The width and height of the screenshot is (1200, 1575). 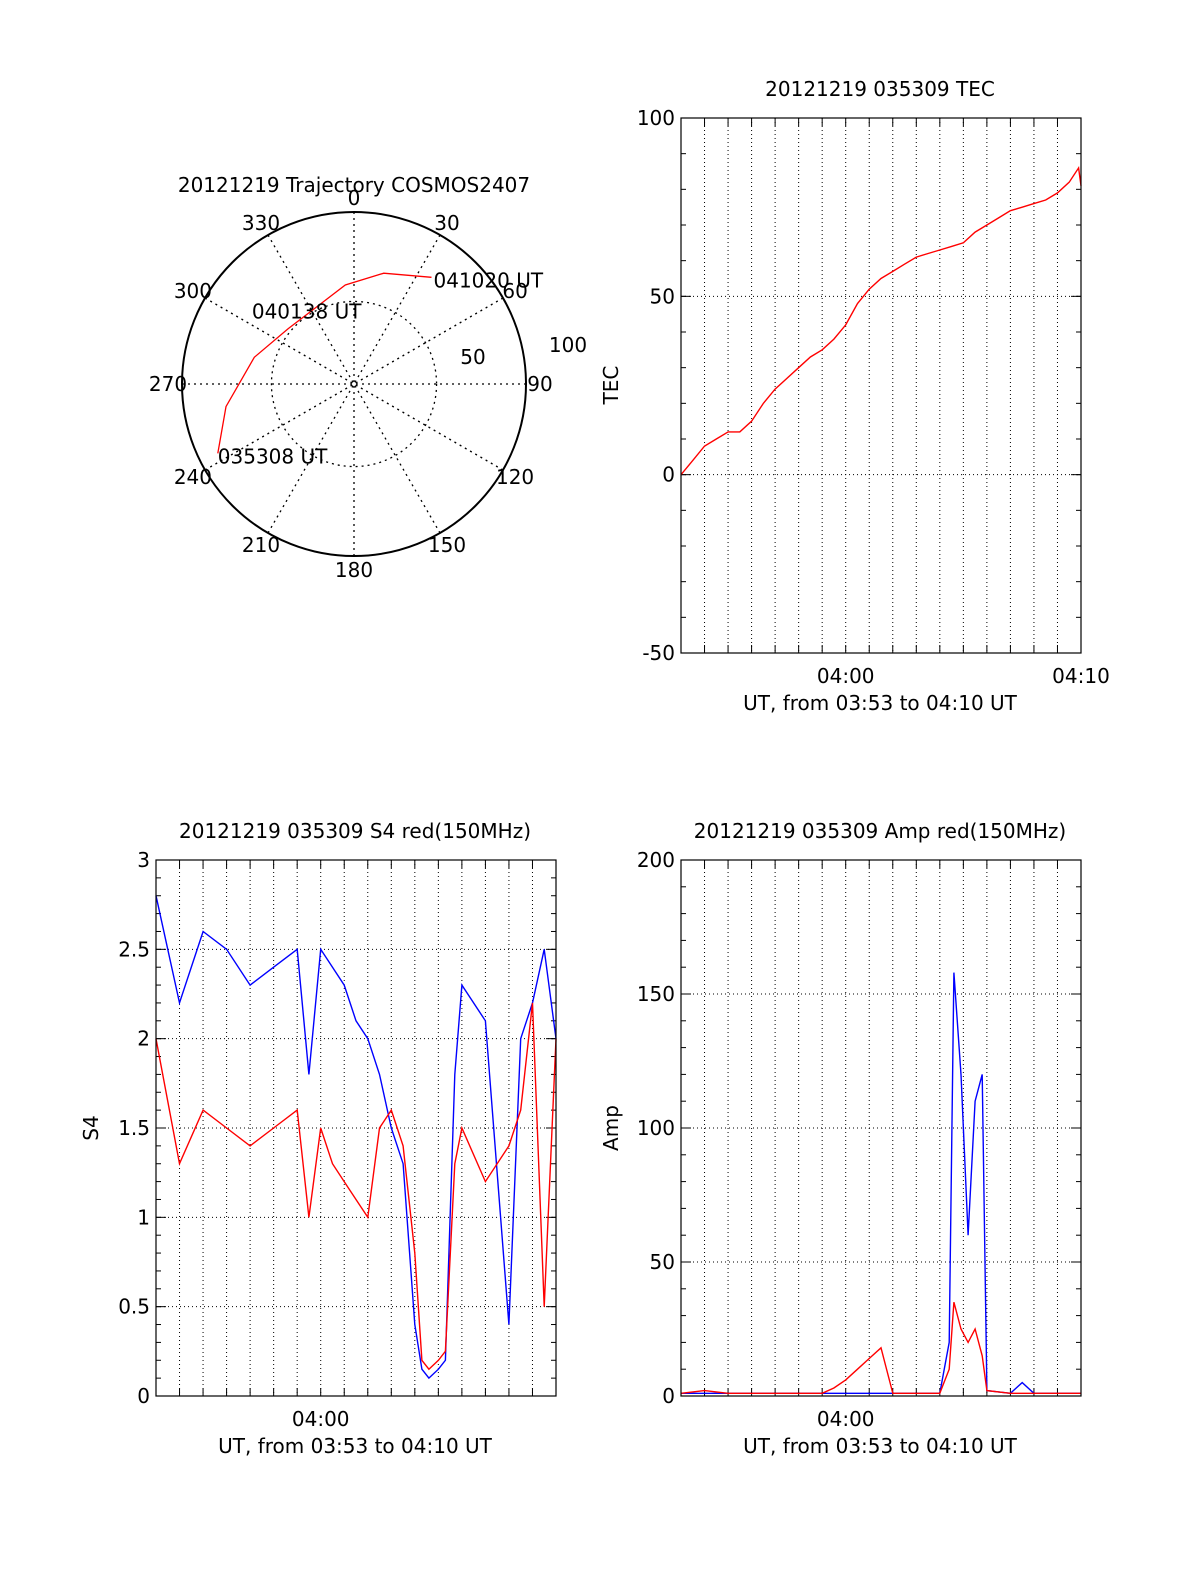 I want to click on polar-azimuth-label: 90, so click(x=539, y=384).